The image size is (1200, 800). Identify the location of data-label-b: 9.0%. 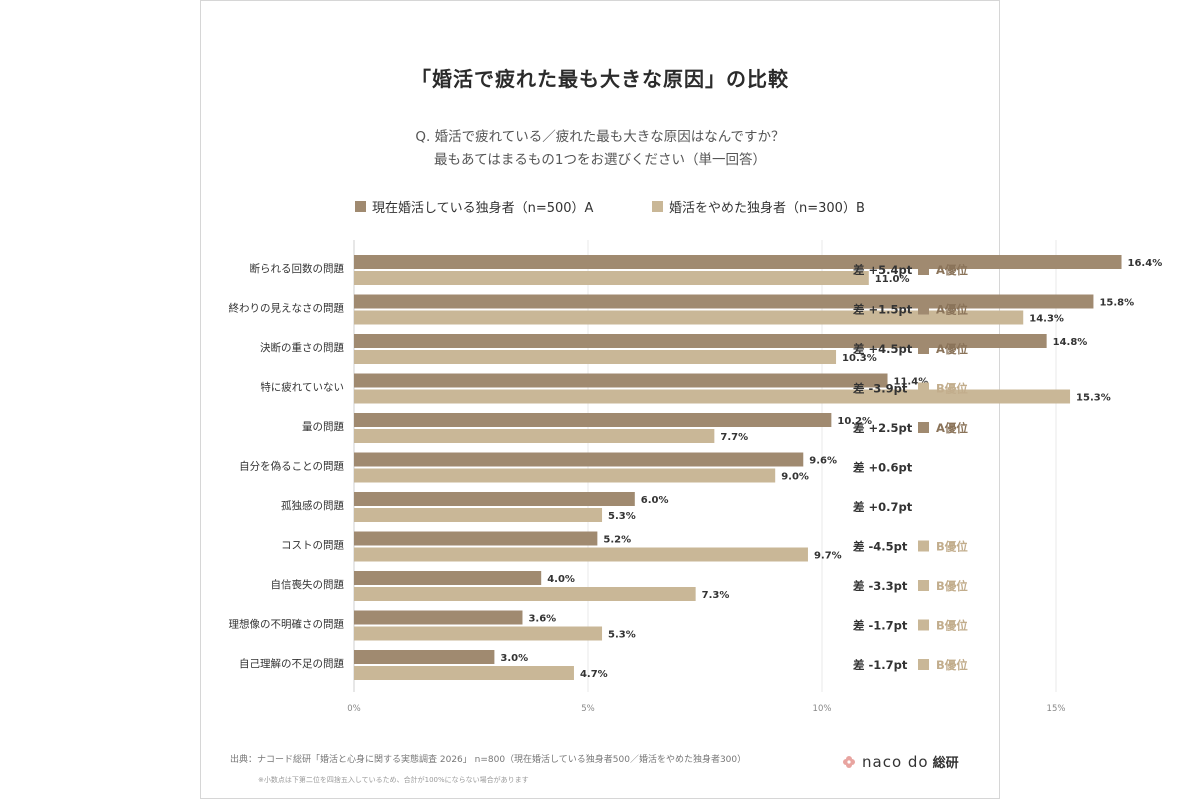
(795, 477).